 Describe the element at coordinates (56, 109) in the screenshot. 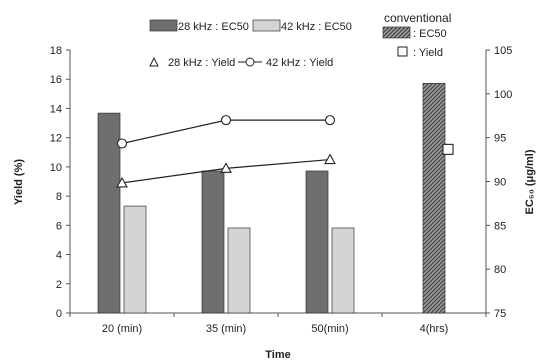

I see `left-tick-label-7: 14` at that location.